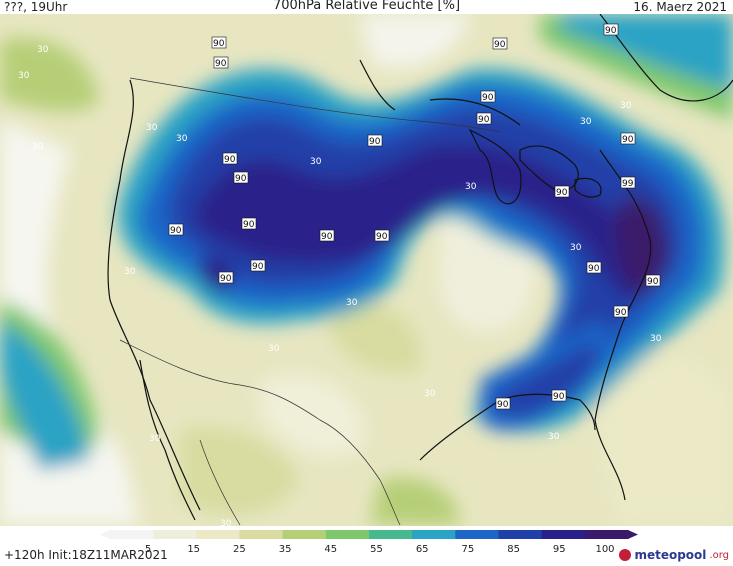 Image resolution: width=733 pixels, height=566 pixels. I want to click on brand-logo: meteopool .org, so click(674, 555).